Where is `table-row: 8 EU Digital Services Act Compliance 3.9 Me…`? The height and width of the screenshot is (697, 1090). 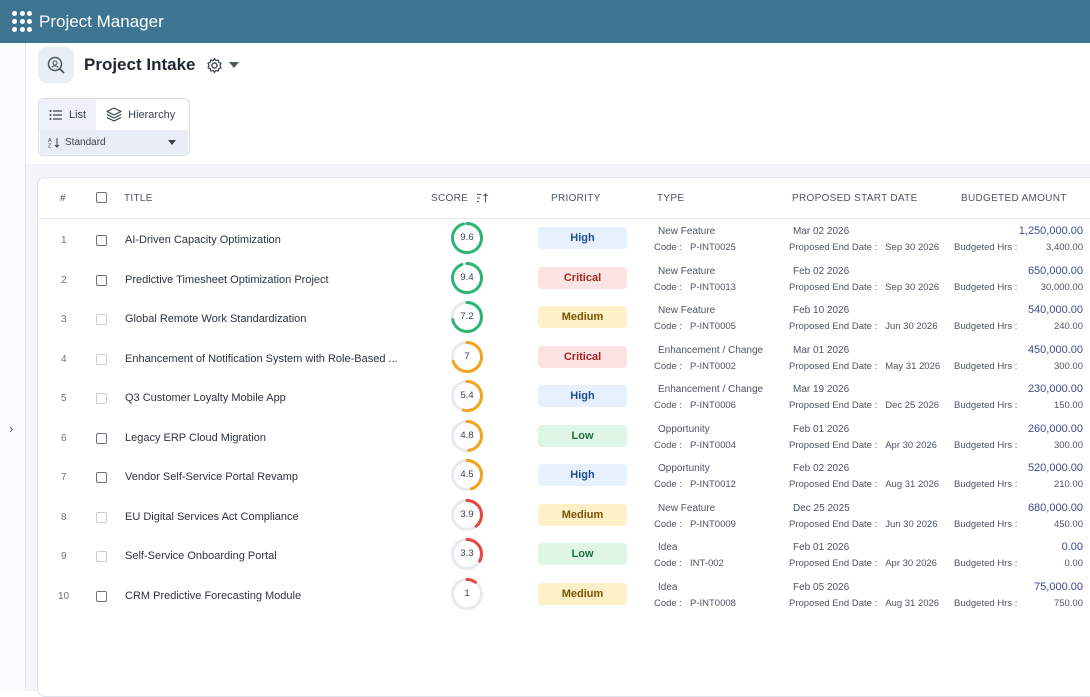 table-row: 8 EU Digital Services Act Compliance 3.9 Me… is located at coordinates (564, 517).